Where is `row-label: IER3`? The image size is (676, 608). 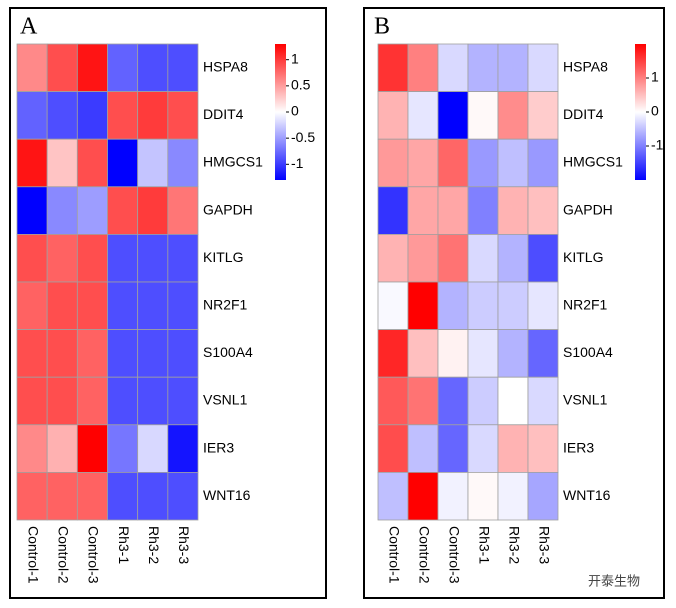 row-label: IER3 is located at coordinates (578, 447).